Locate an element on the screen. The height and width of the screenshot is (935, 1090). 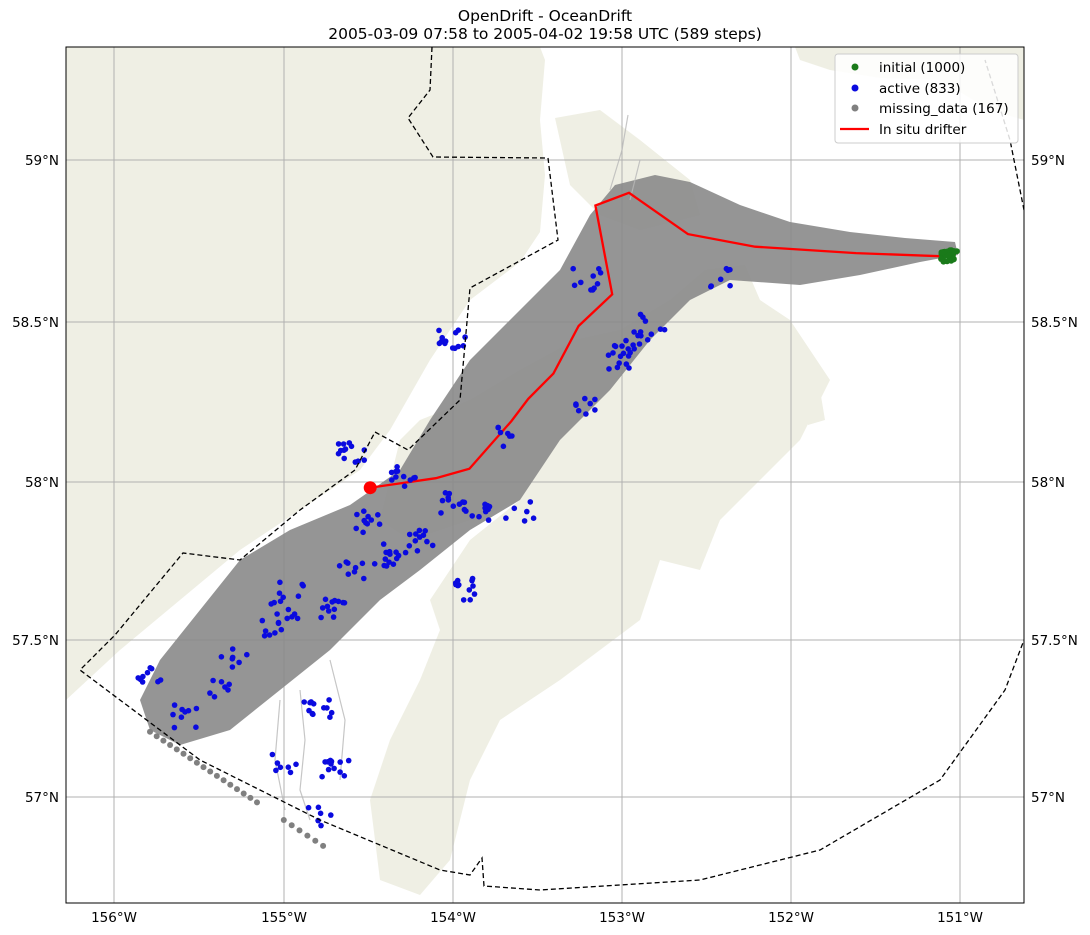
initial-particles is located at coordinates (949, 256).